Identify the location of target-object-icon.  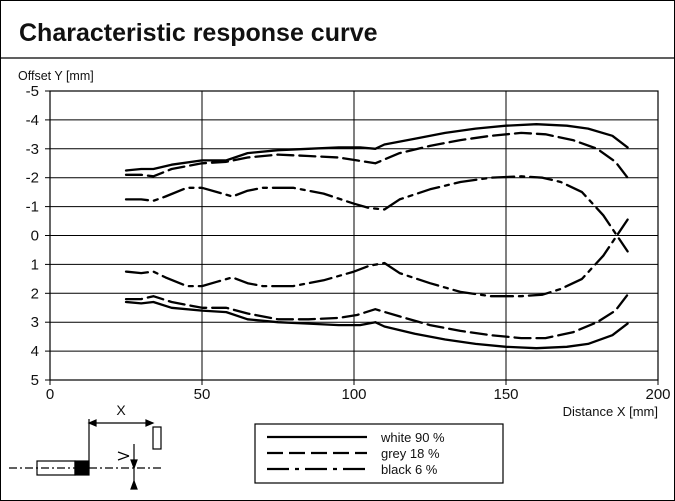
(157, 438).